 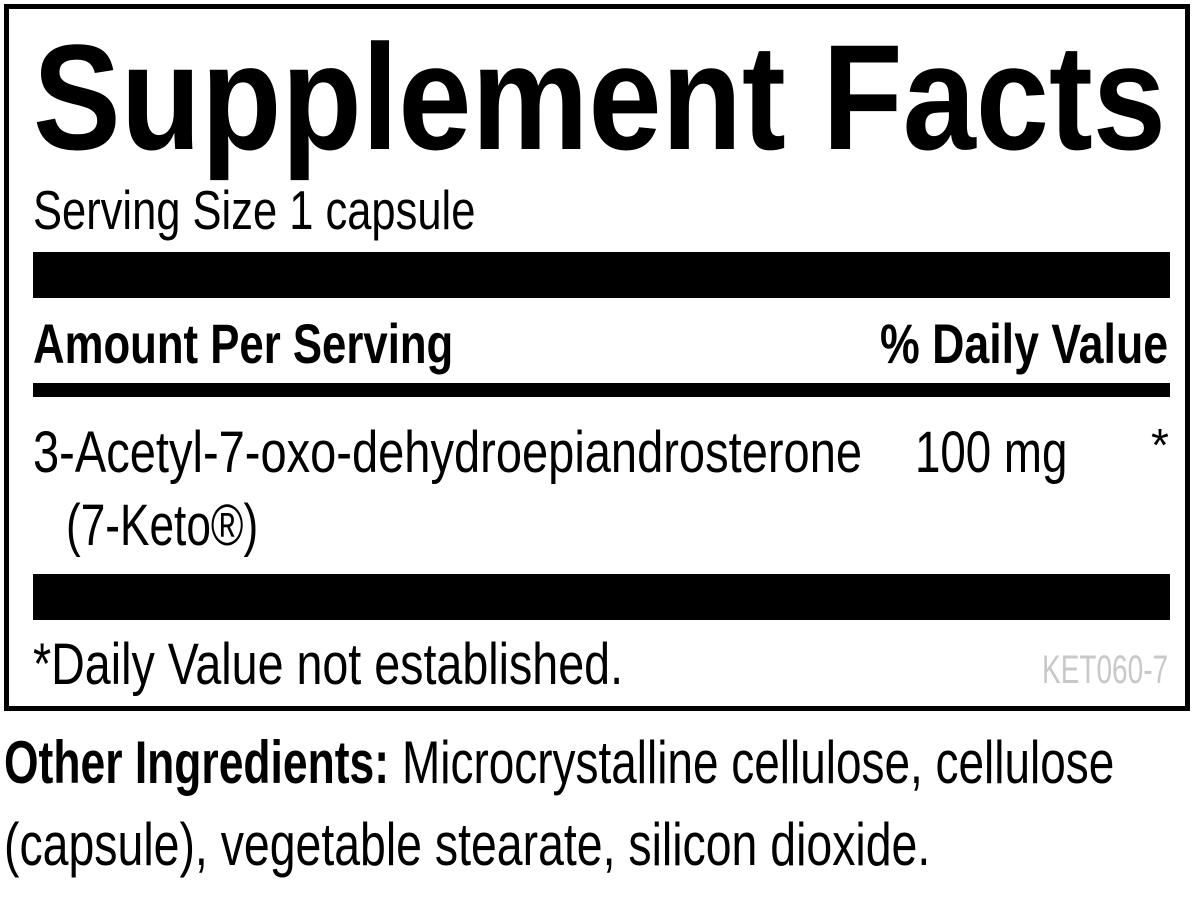 I want to click on other-ingredients-label: Other Ingredients:, so click(x=197, y=762).